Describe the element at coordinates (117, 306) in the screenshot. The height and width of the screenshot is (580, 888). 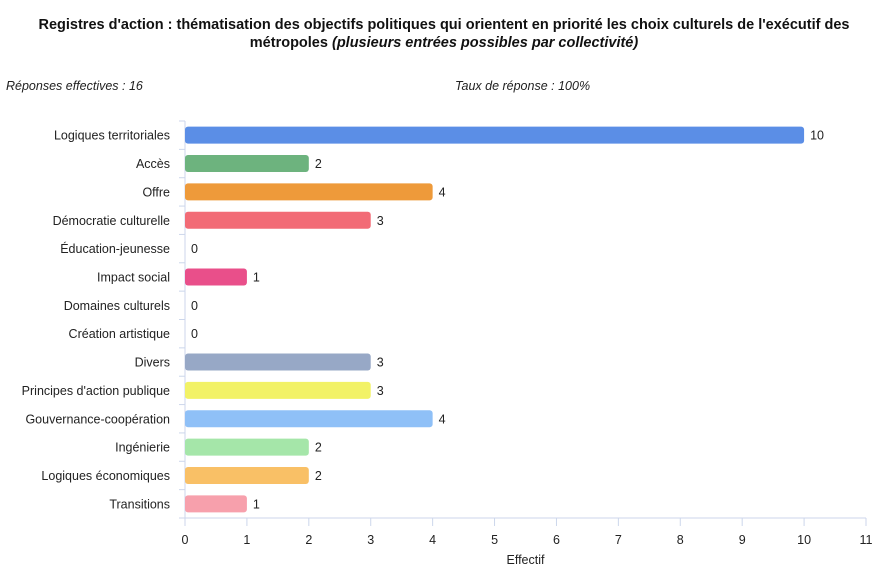
I see `category-label: Domaines culturels` at that location.